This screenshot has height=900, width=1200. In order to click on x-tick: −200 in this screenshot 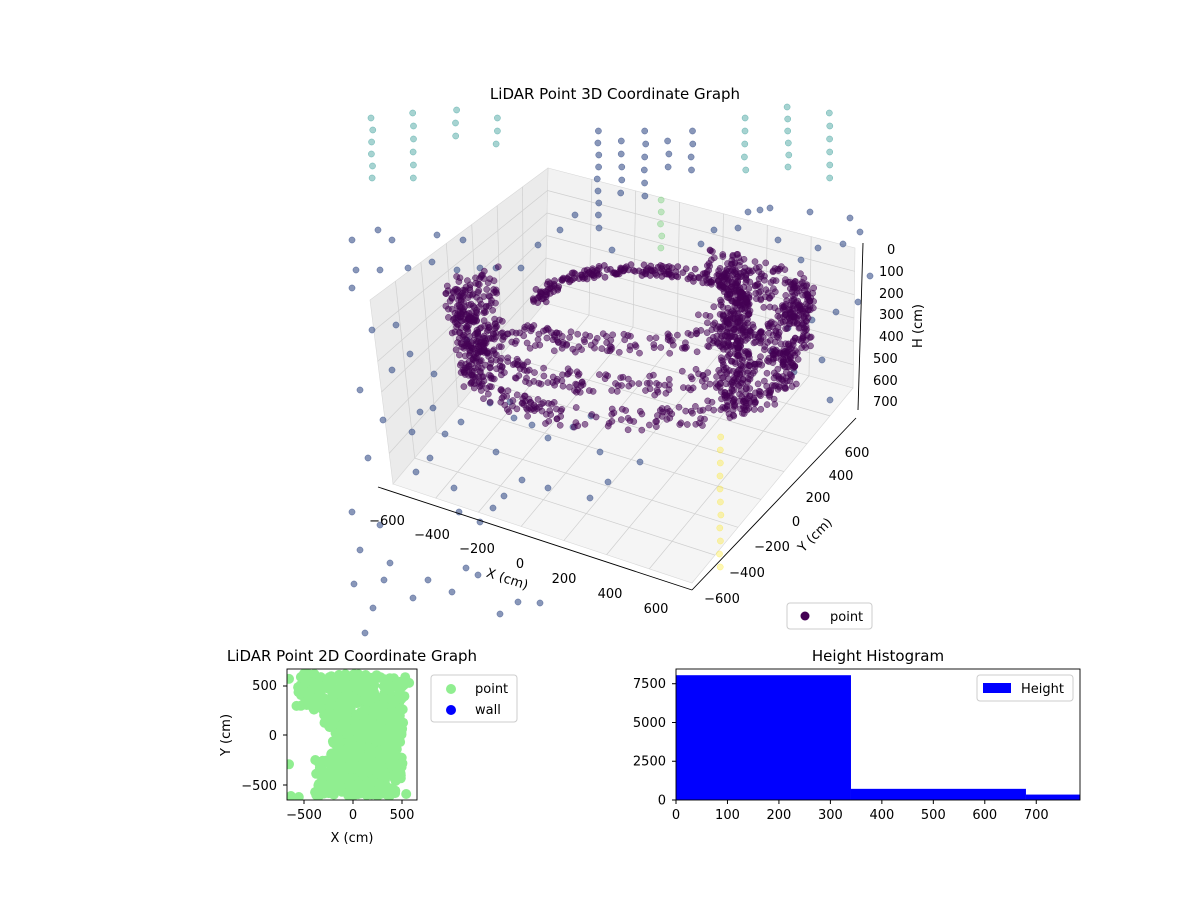, I will do `click(477, 549)`.